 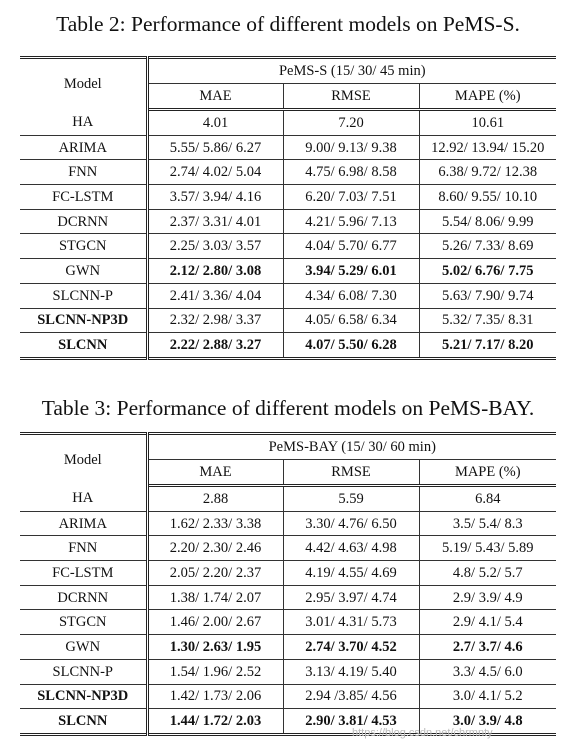 I want to click on dataset-group-header: PeMS-BAY (15/ 30/ 60 min), so click(x=352, y=446).